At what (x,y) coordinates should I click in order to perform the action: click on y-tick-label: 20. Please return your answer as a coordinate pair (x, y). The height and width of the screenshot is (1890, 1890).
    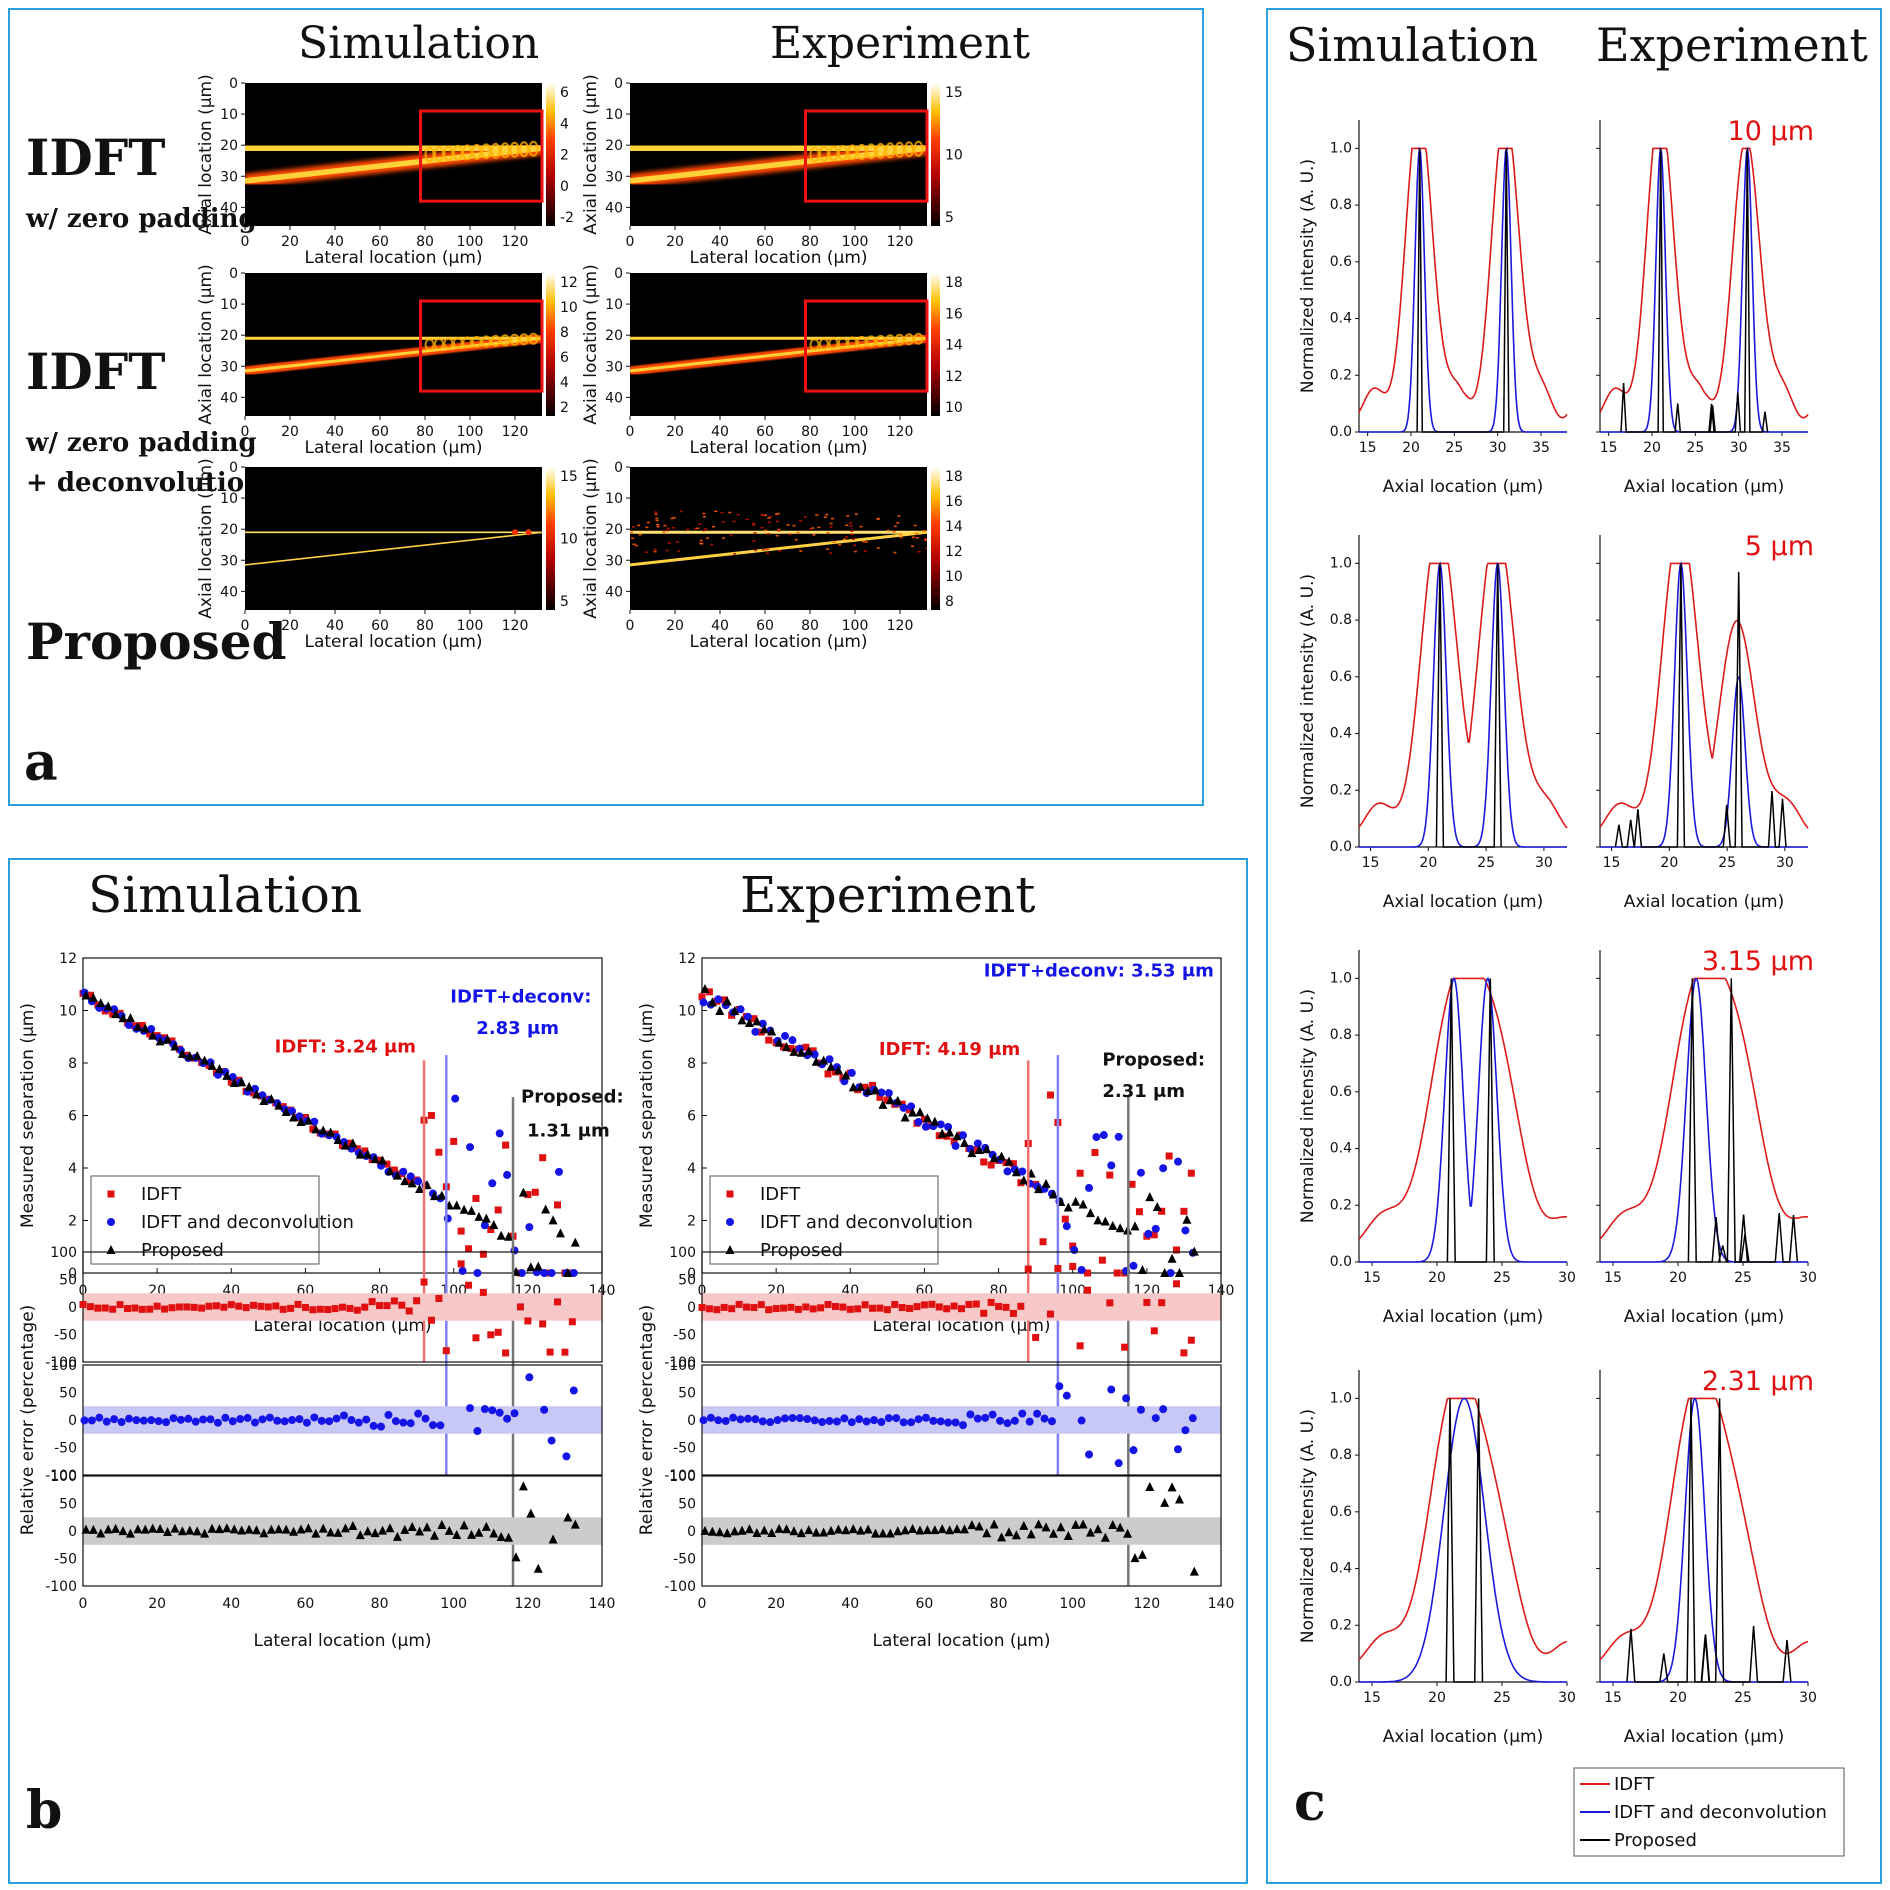
    Looking at the image, I should click on (229, 530).